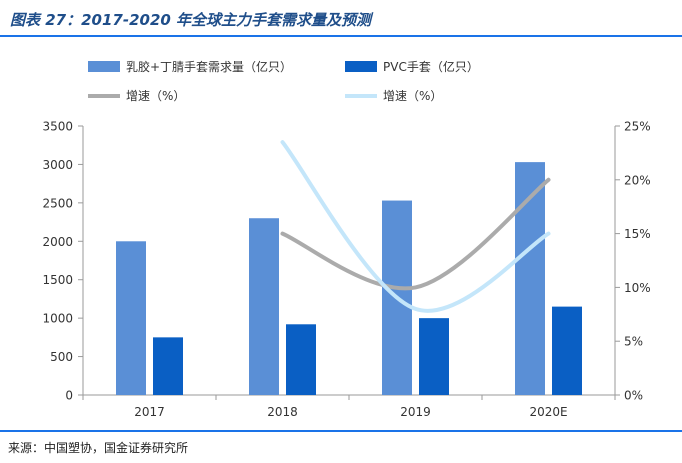  Describe the element at coordinates (149, 412) in the screenshot. I see `x-axis-tick-label: 2017` at that location.